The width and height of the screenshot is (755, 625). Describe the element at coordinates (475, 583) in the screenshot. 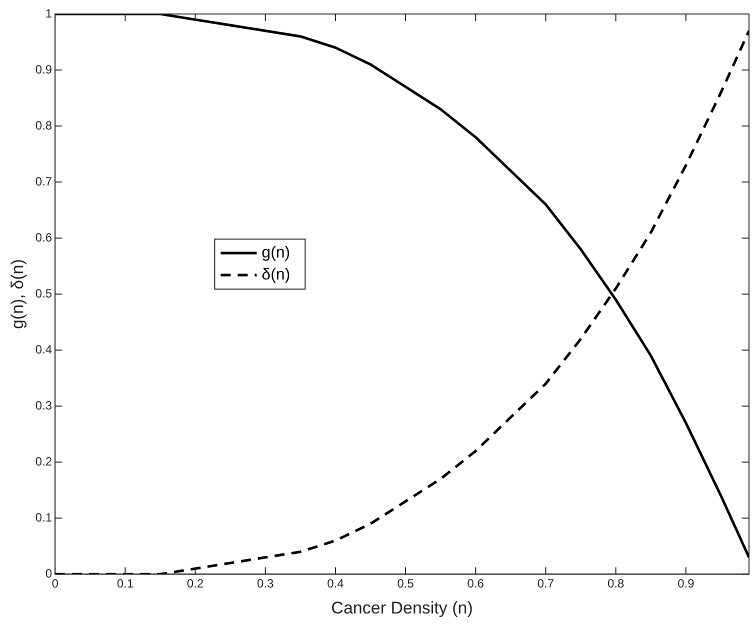

I see `x-tick-label: 0.6` at that location.